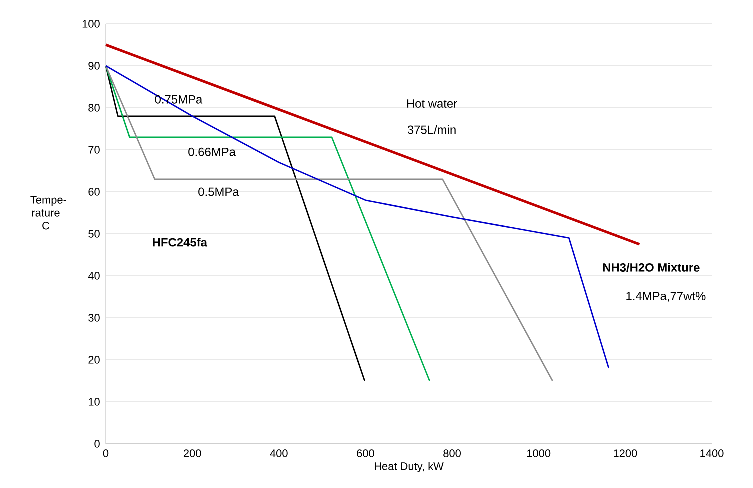 The image size is (753, 488). What do you see at coordinates (279, 454) in the screenshot?
I see `x-tick-label: 400` at bounding box center [279, 454].